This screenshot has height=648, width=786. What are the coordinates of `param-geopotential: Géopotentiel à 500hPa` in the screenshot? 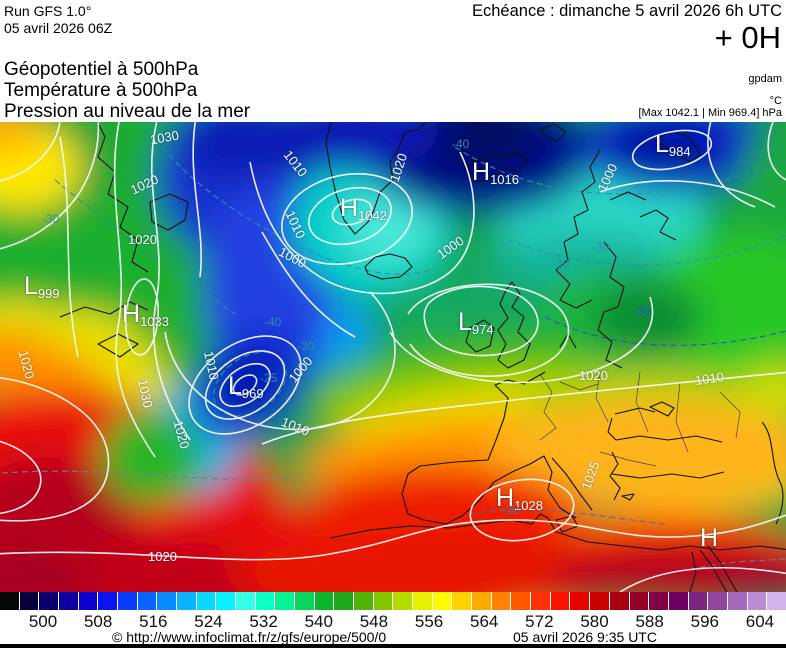 It's located at (101, 69).